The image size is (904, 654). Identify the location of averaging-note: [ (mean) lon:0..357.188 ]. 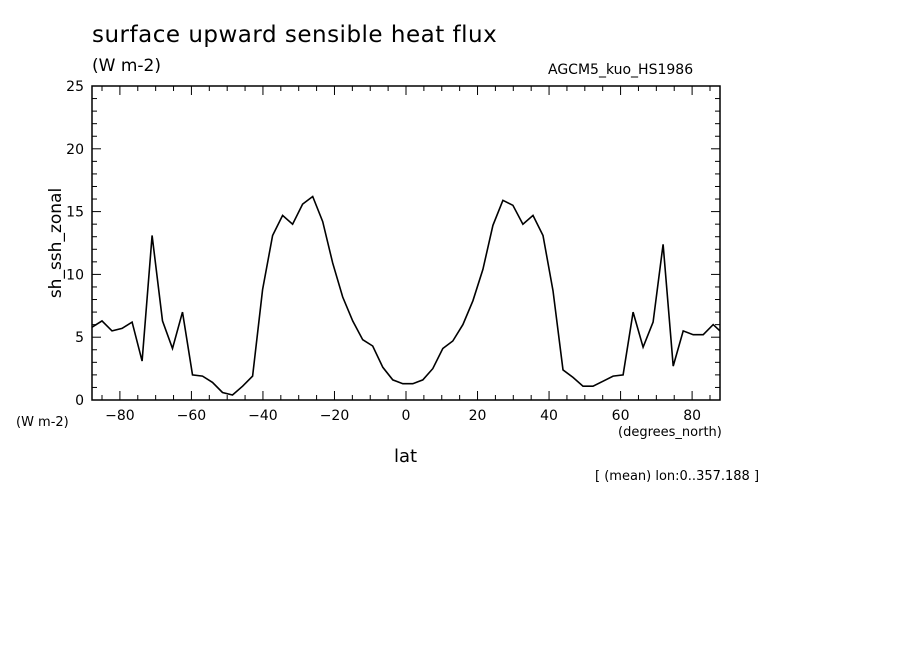
(677, 476).